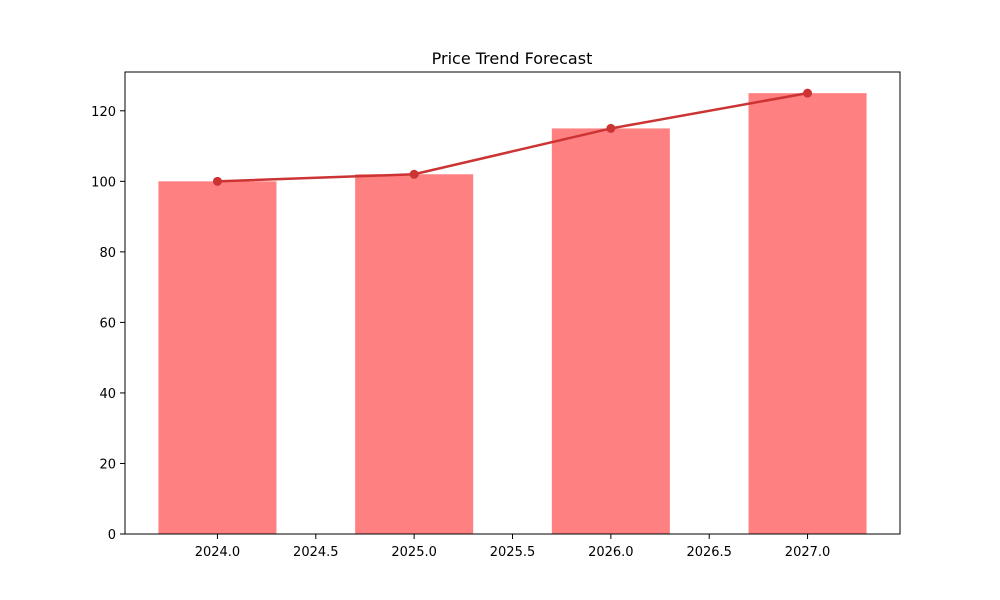 Image resolution: width=1000 pixels, height=600 pixels. I want to click on y-tick-label: 60, so click(107, 323).